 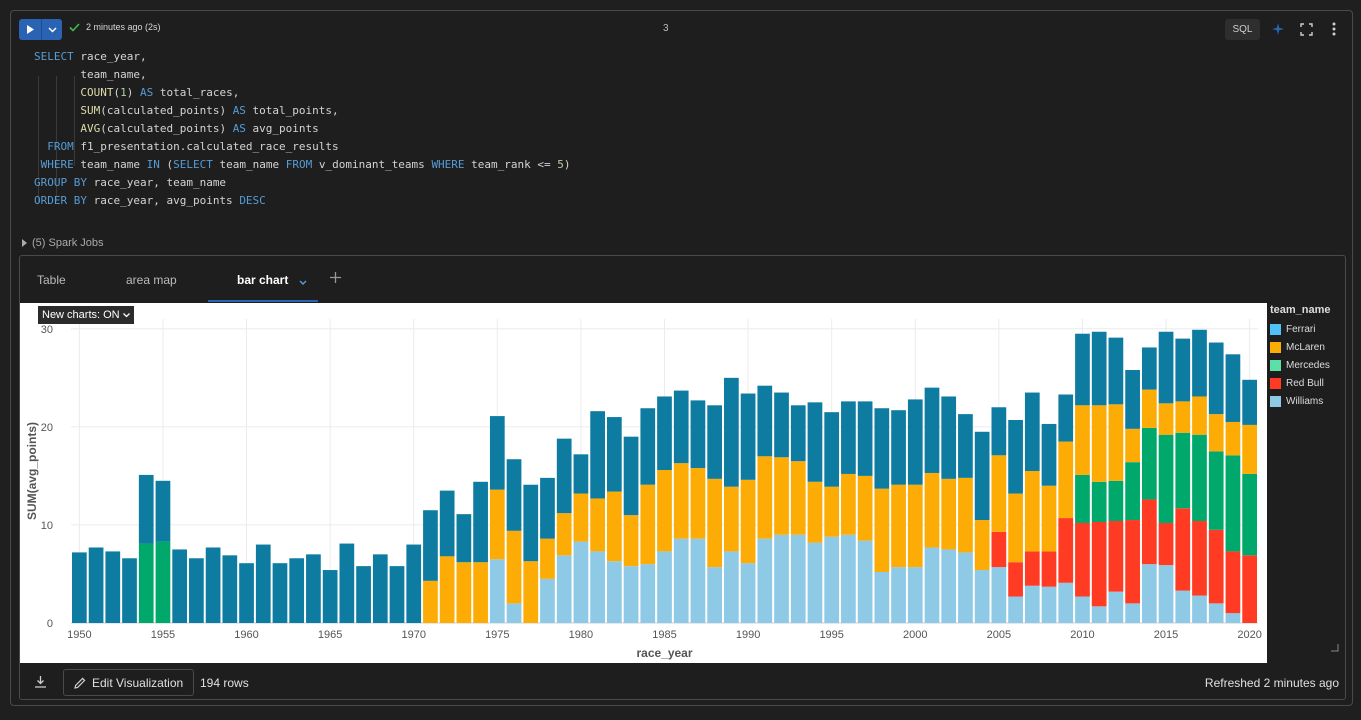 I want to click on legend-item: Ferrari, so click(x=1300, y=329).